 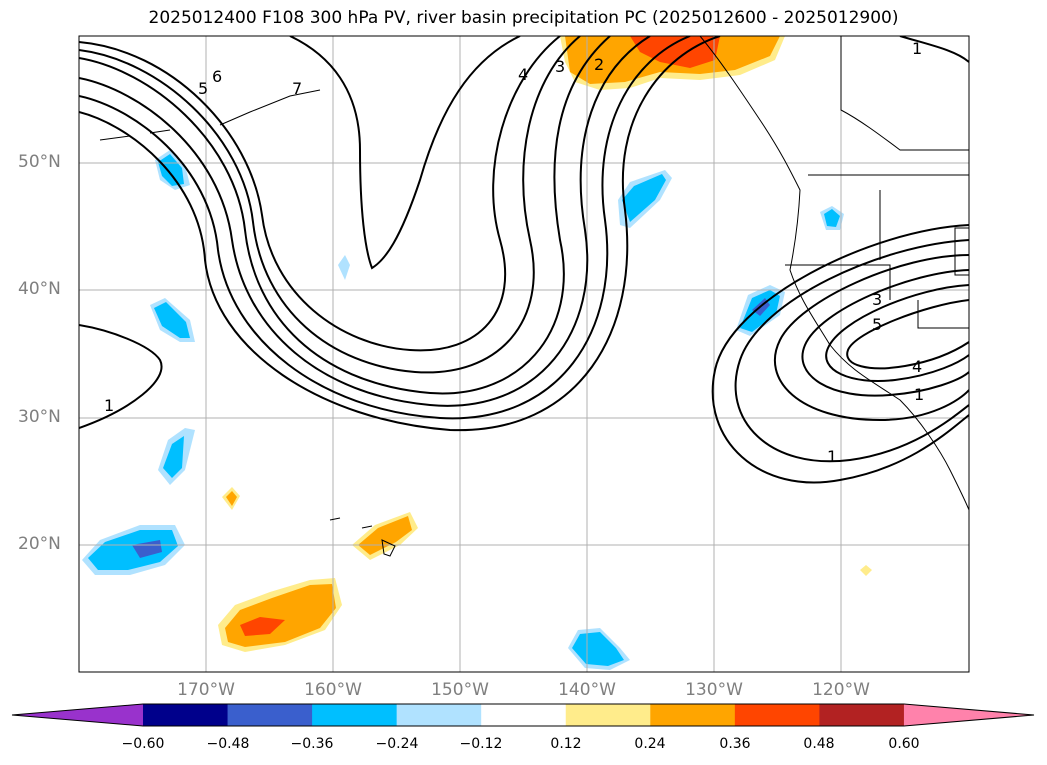 I want to click on colorbar-tick-label: 0.48, so click(x=819, y=744).